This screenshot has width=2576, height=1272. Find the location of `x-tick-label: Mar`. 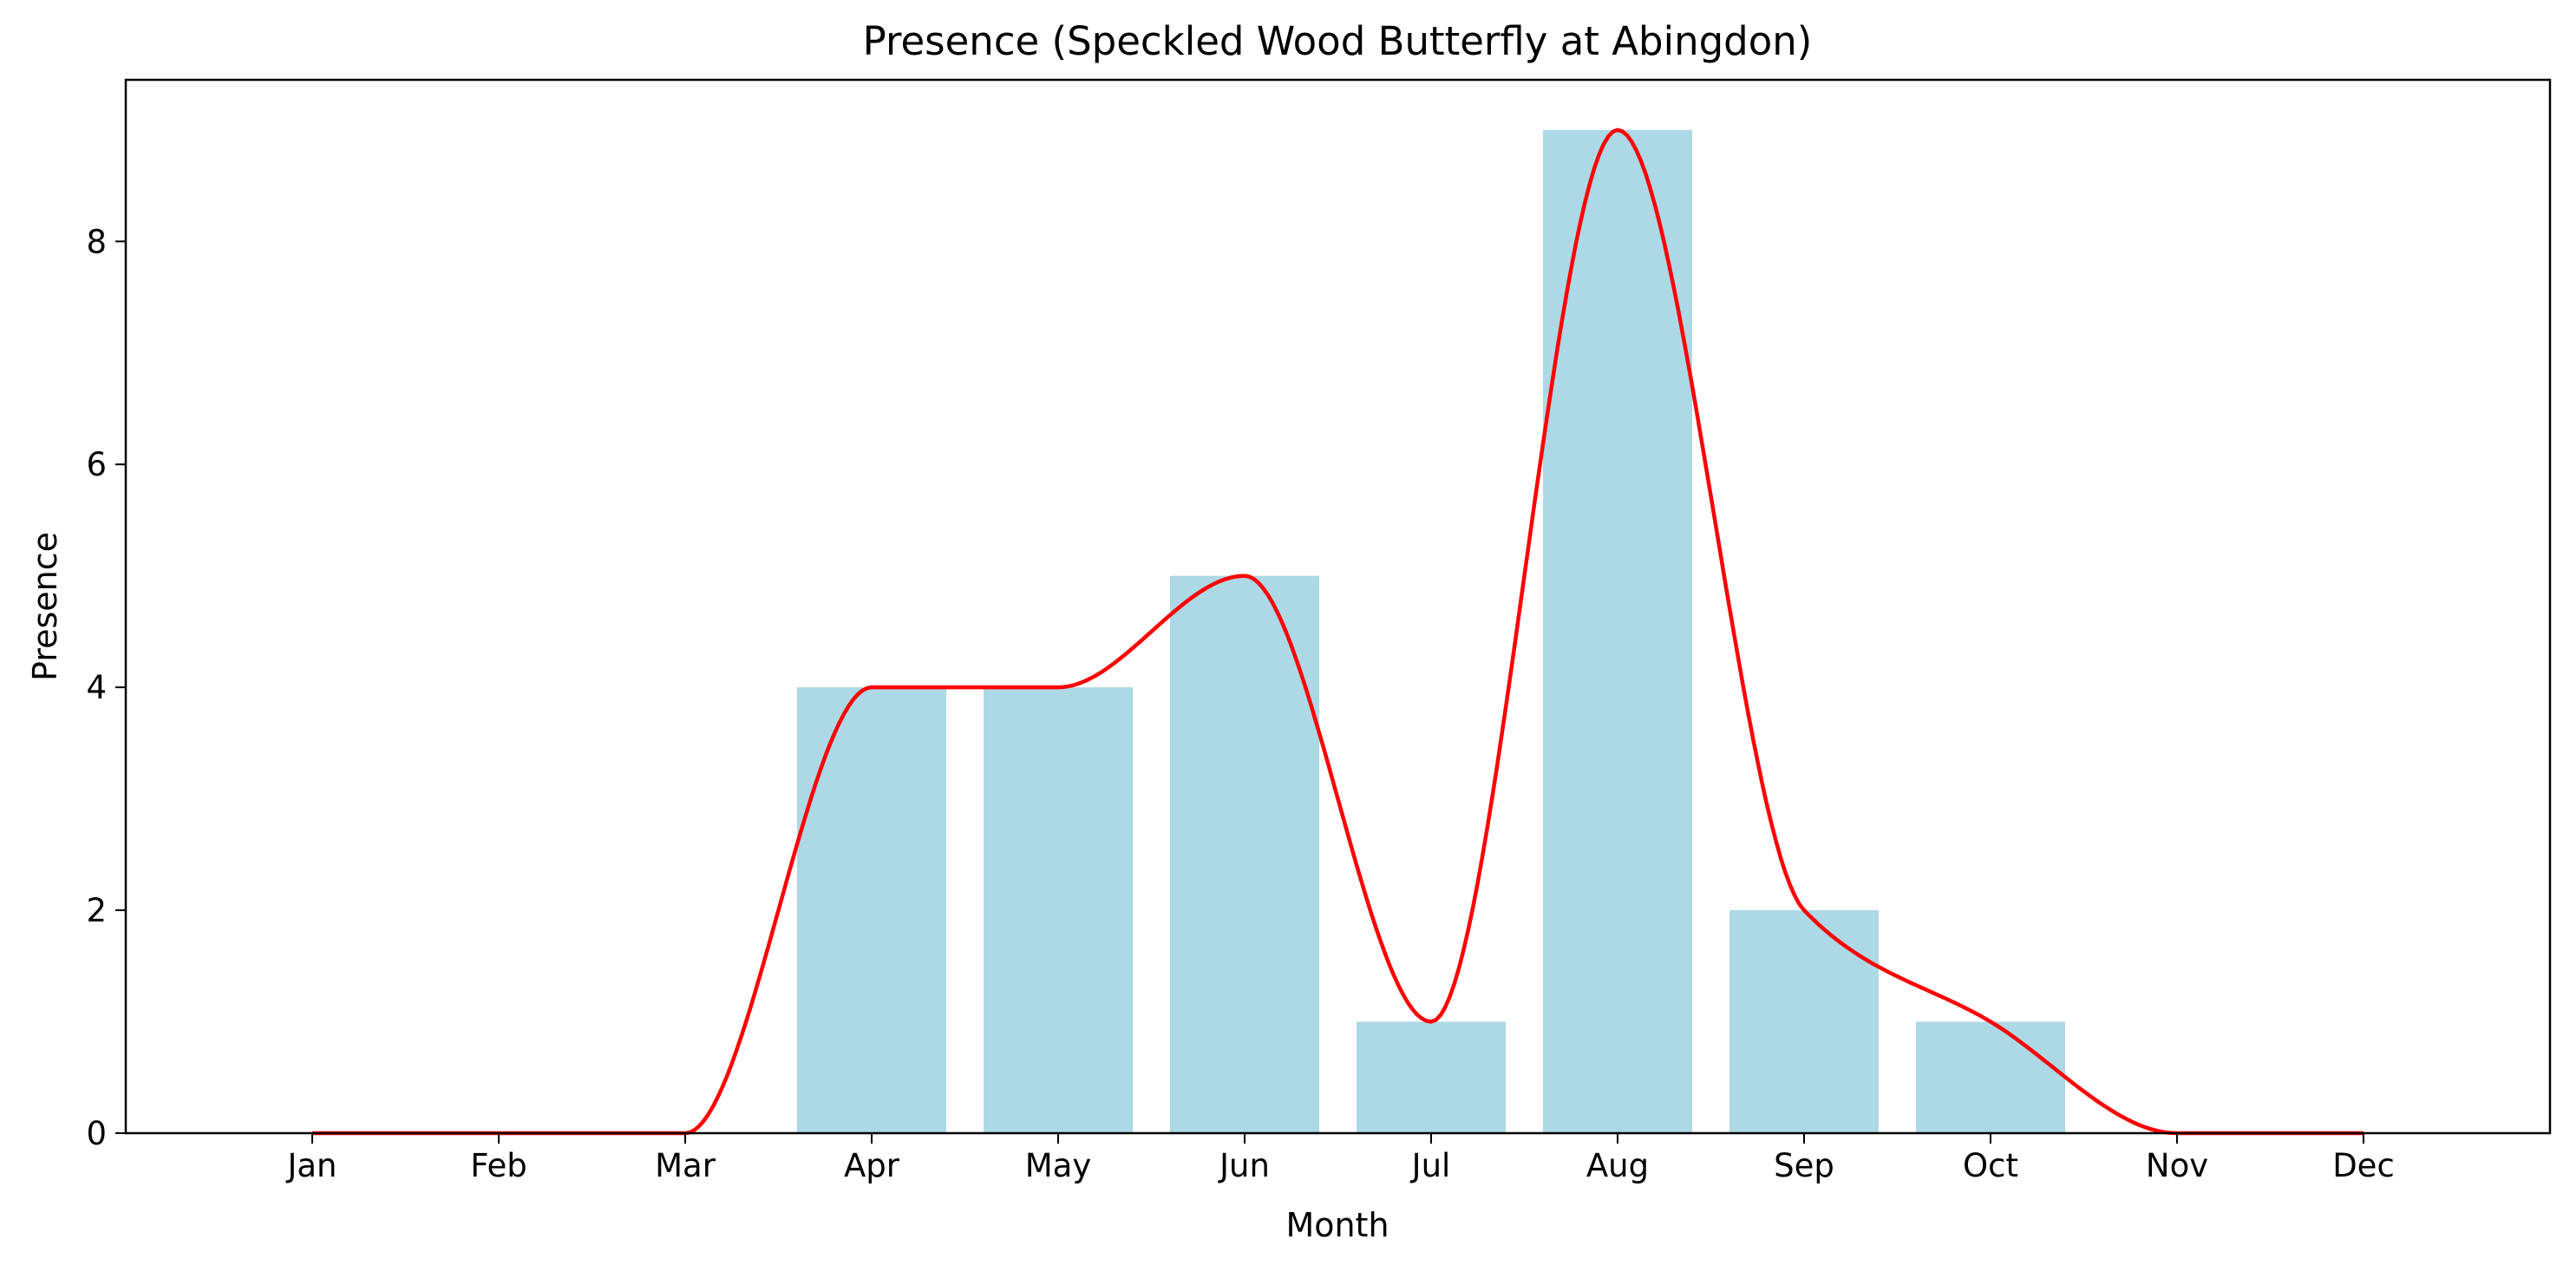

x-tick-label: Mar is located at coordinates (685, 1165).